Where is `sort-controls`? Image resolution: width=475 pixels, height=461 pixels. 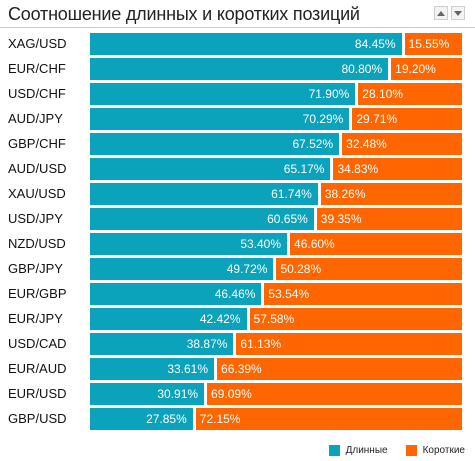 sort-controls is located at coordinates (449, 13).